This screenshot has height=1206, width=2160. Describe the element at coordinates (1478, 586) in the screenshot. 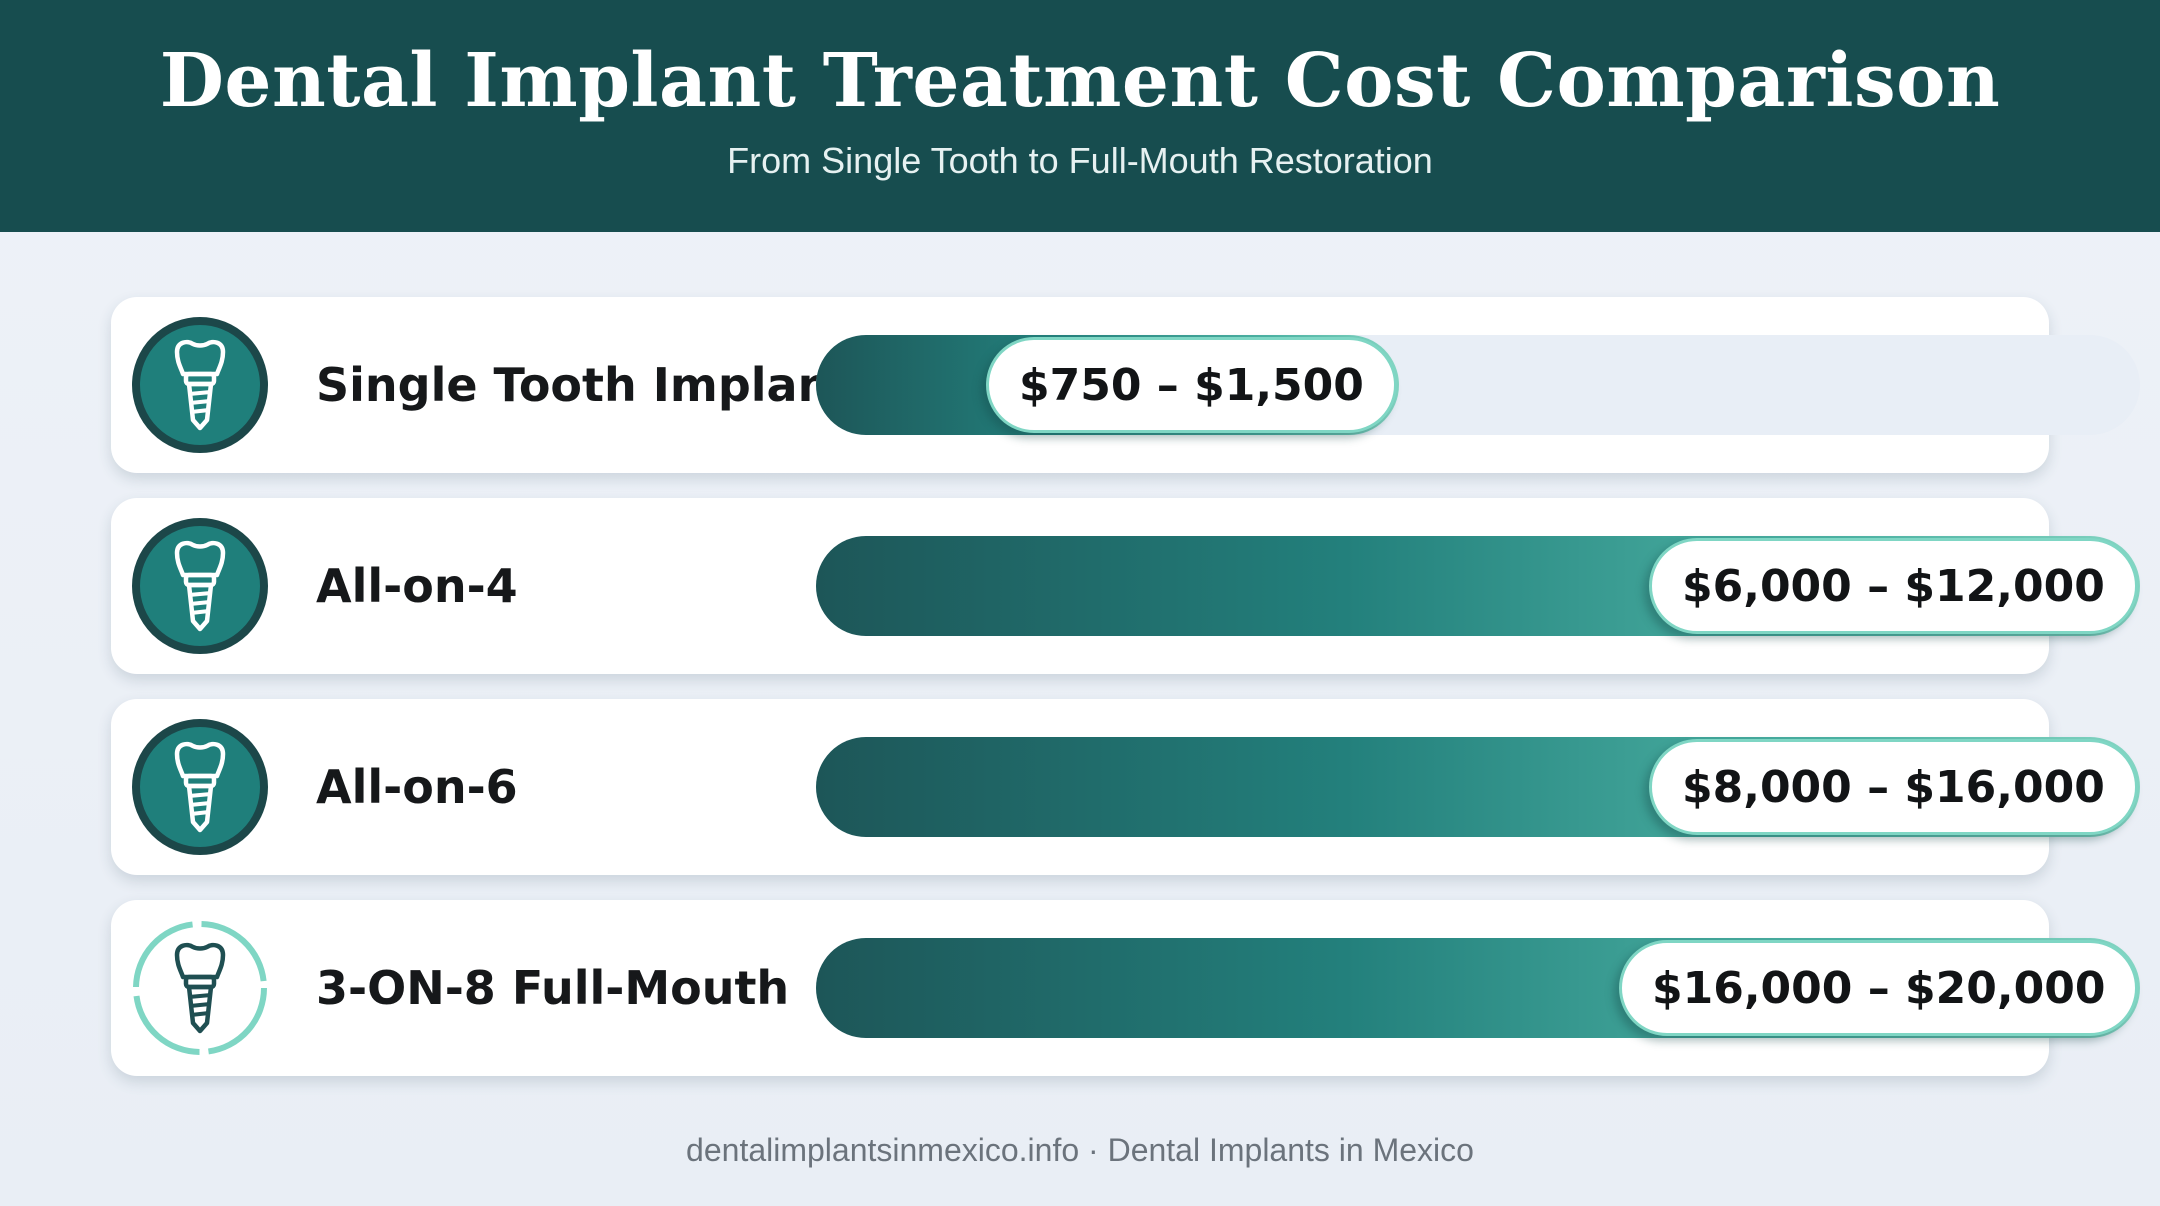

I see `bar-track: $6,000 – $12,000` at that location.